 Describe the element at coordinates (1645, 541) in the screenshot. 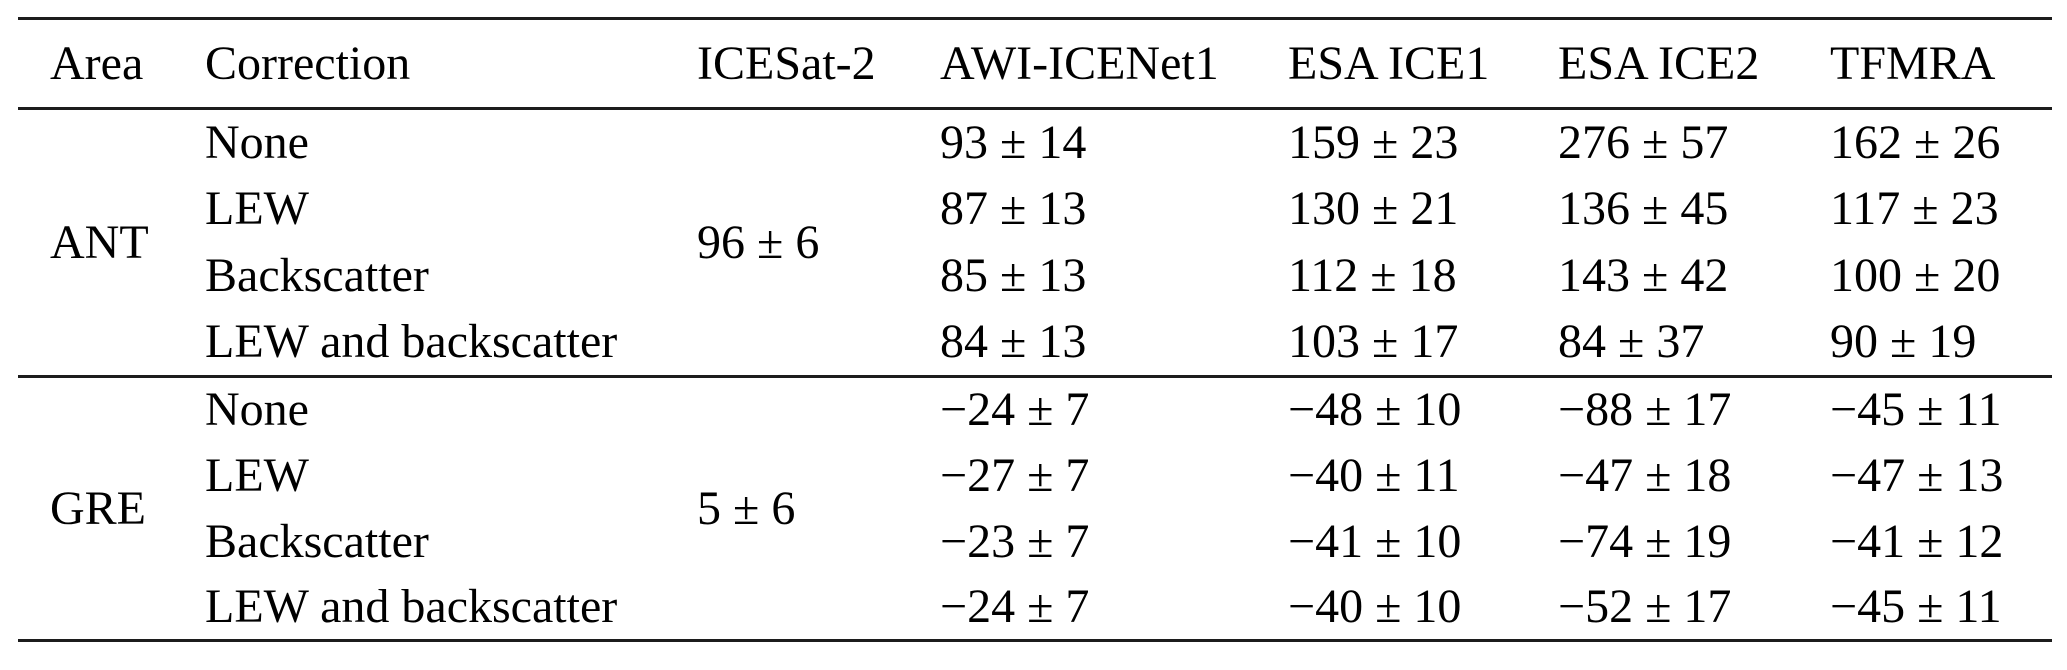

I see `value-cell-esa-ice2: −74 ± 19` at that location.